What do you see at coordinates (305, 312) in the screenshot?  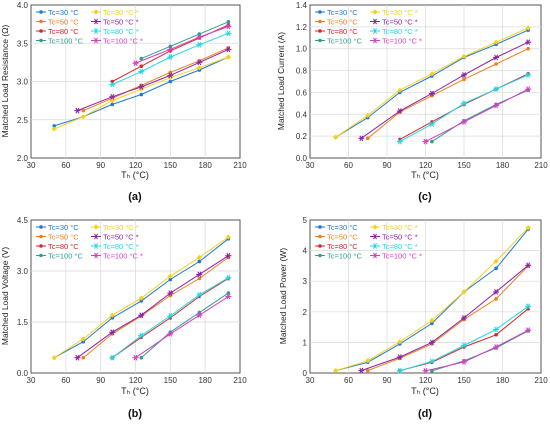 I see `y-tick-label: 2` at bounding box center [305, 312].